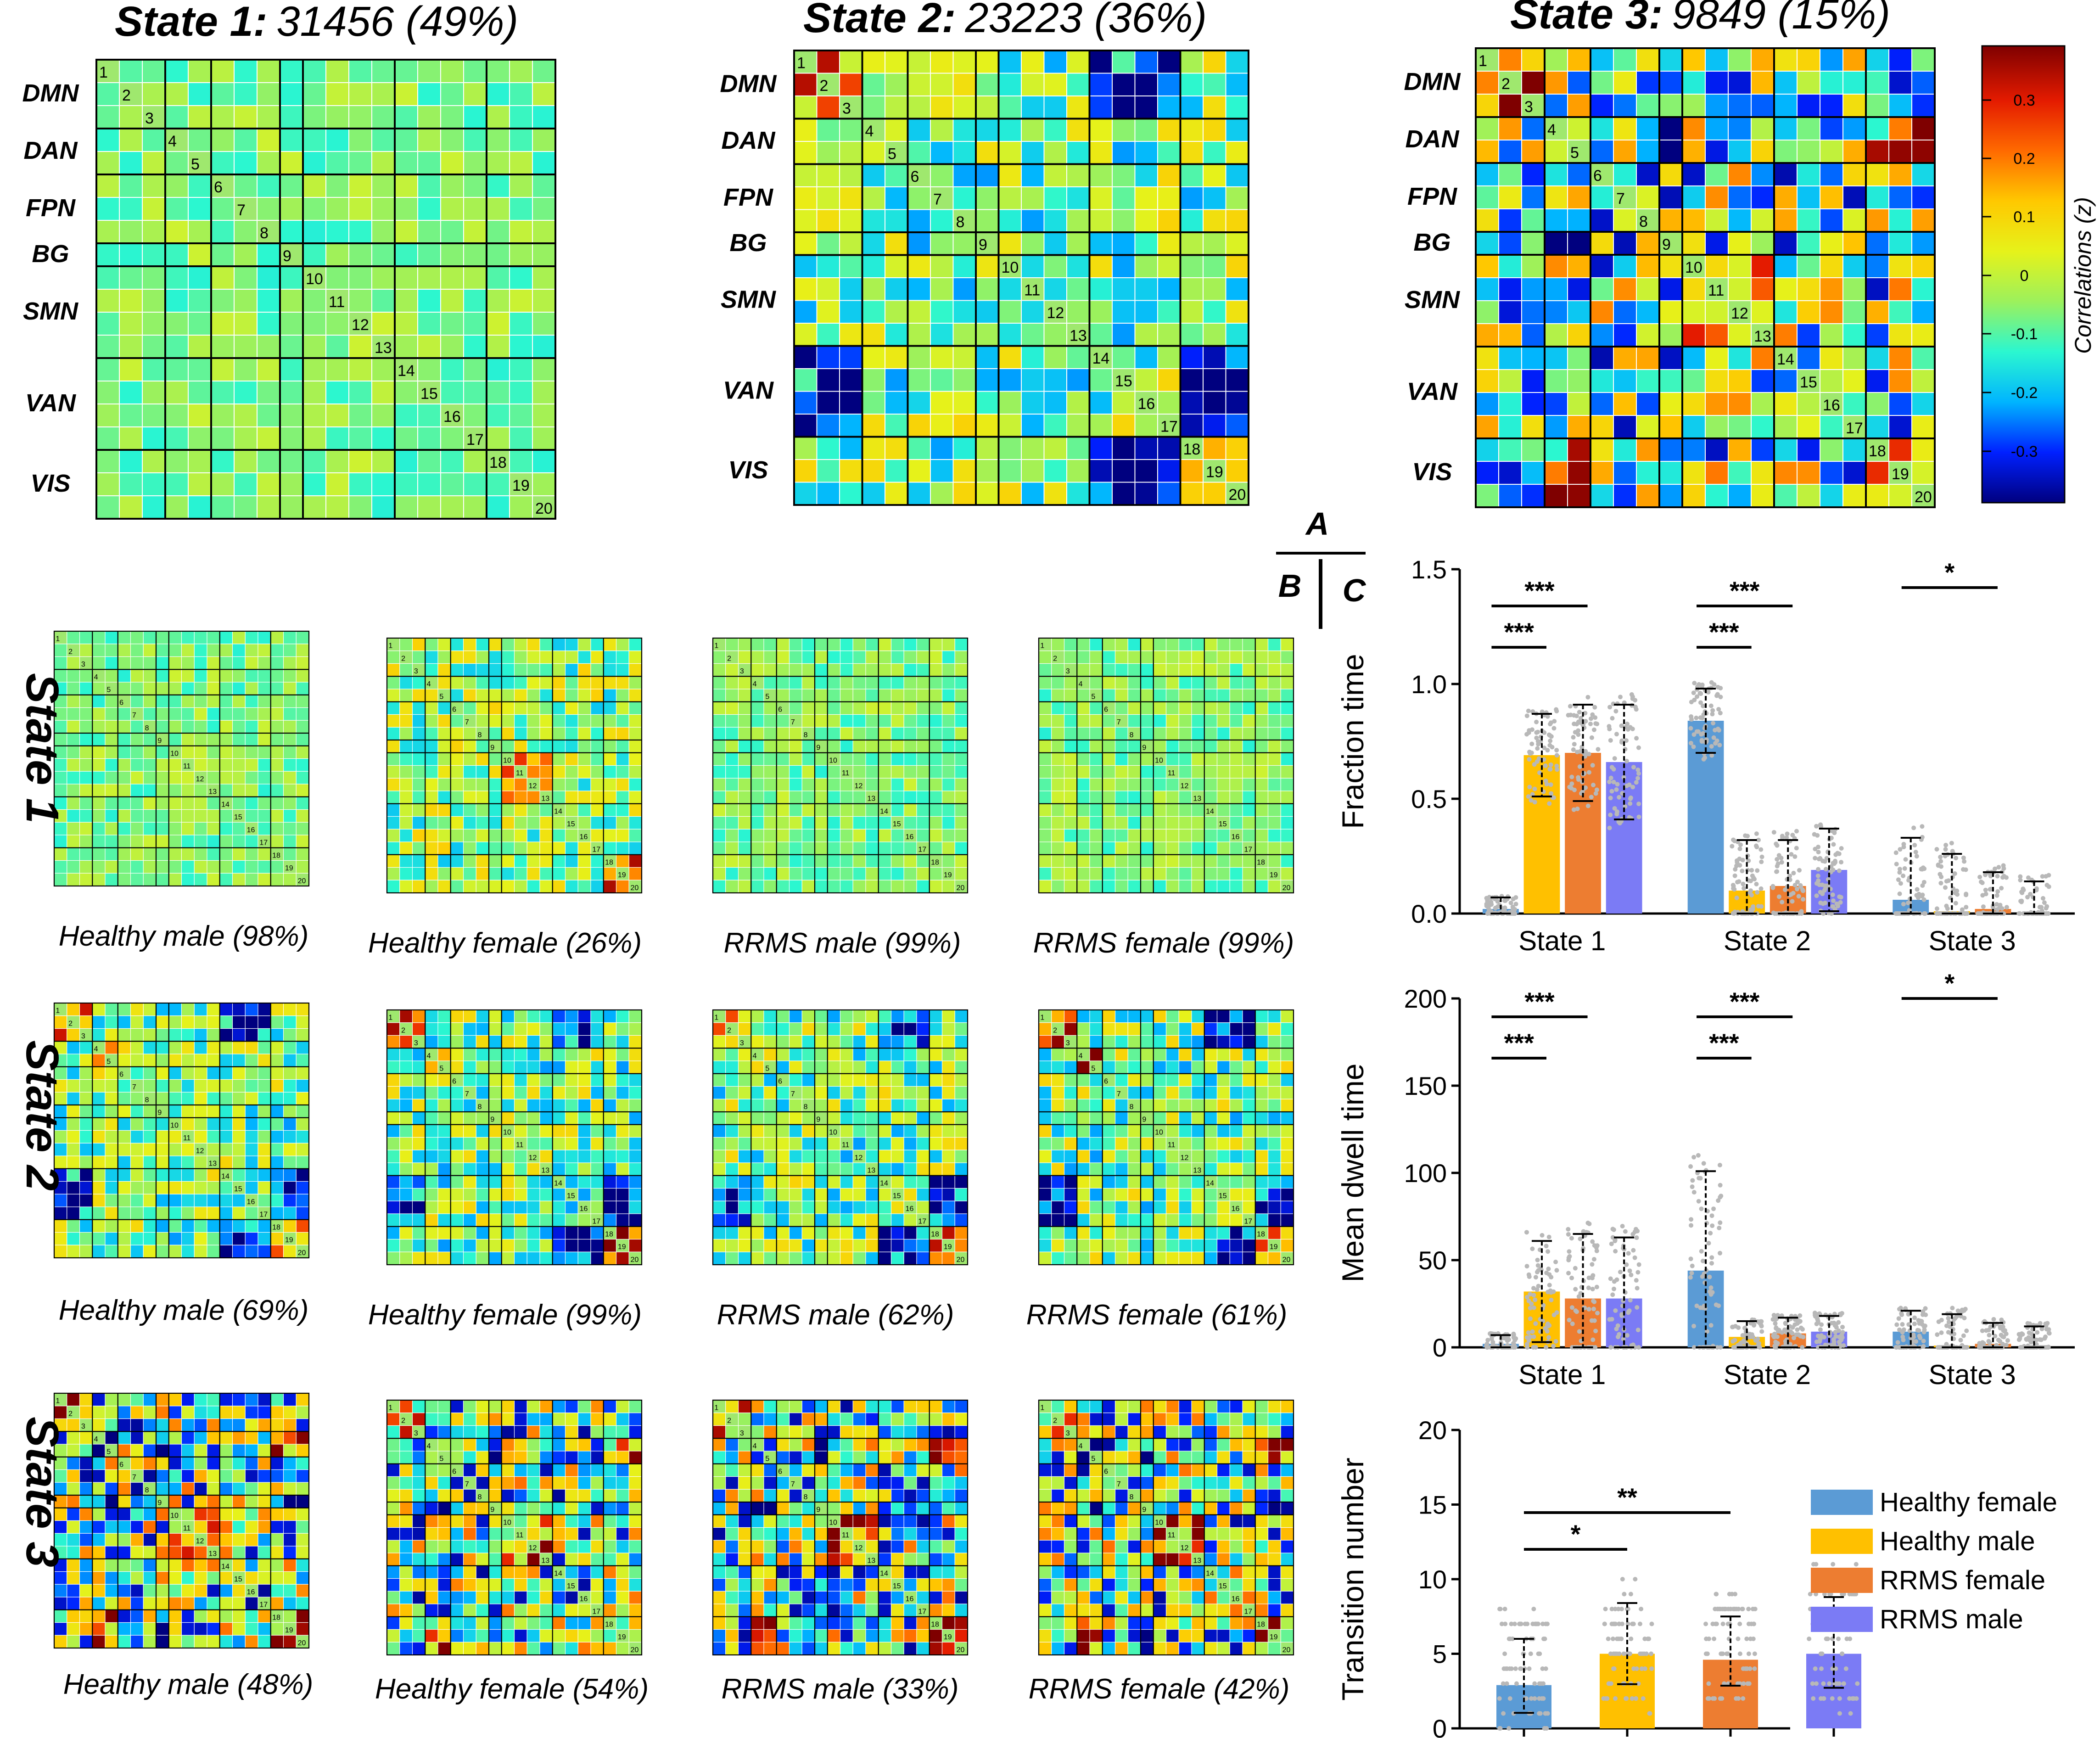 This screenshot has height=1738, width=2100. Describe the element at coordinates (83, 1036) in the screenshot. I see `node-index-label: 3` at that location.